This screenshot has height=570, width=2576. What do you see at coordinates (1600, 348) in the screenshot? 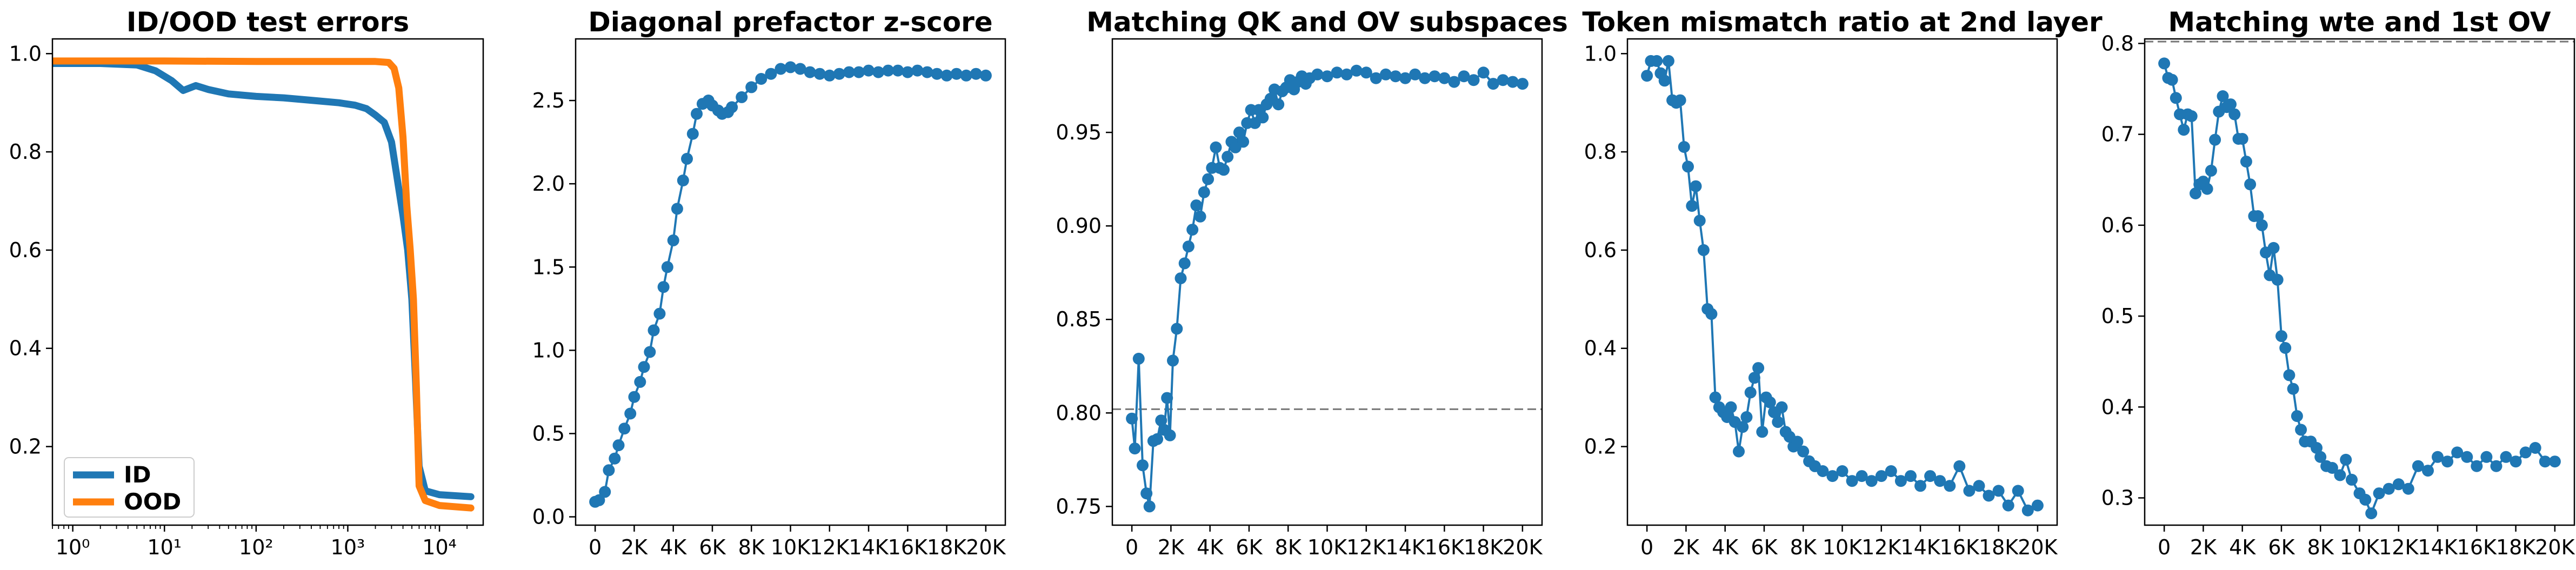
I see `y-tick-label: 0.4` at bounding box center [1600, 348].